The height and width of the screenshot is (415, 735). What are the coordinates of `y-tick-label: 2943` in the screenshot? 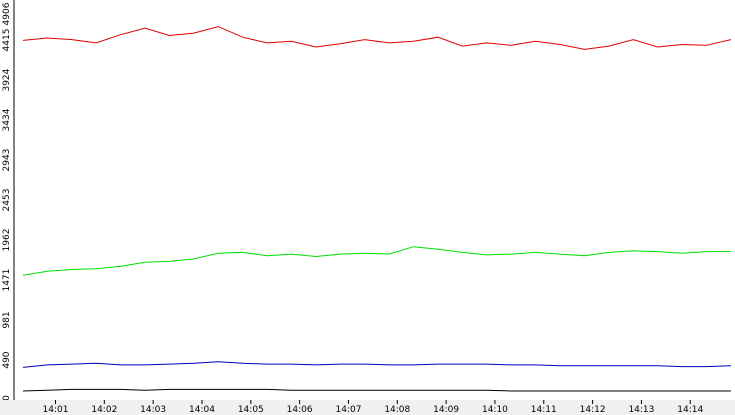 It's located at (7, 160).